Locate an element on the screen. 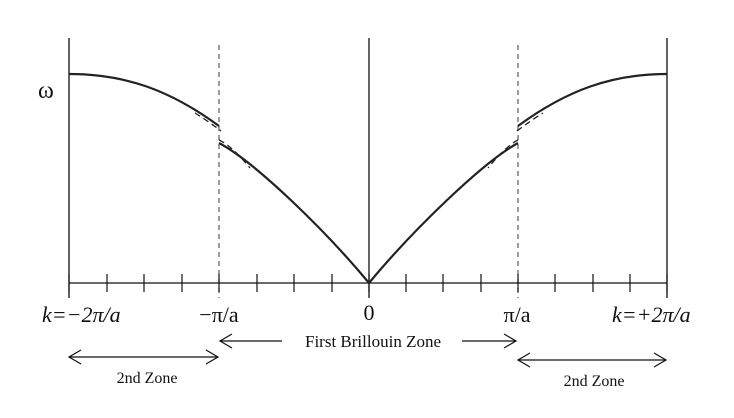 This screenshot has height=418, width=734. second-zone-left-arrowhead-left is located at coordinates (74, 357).